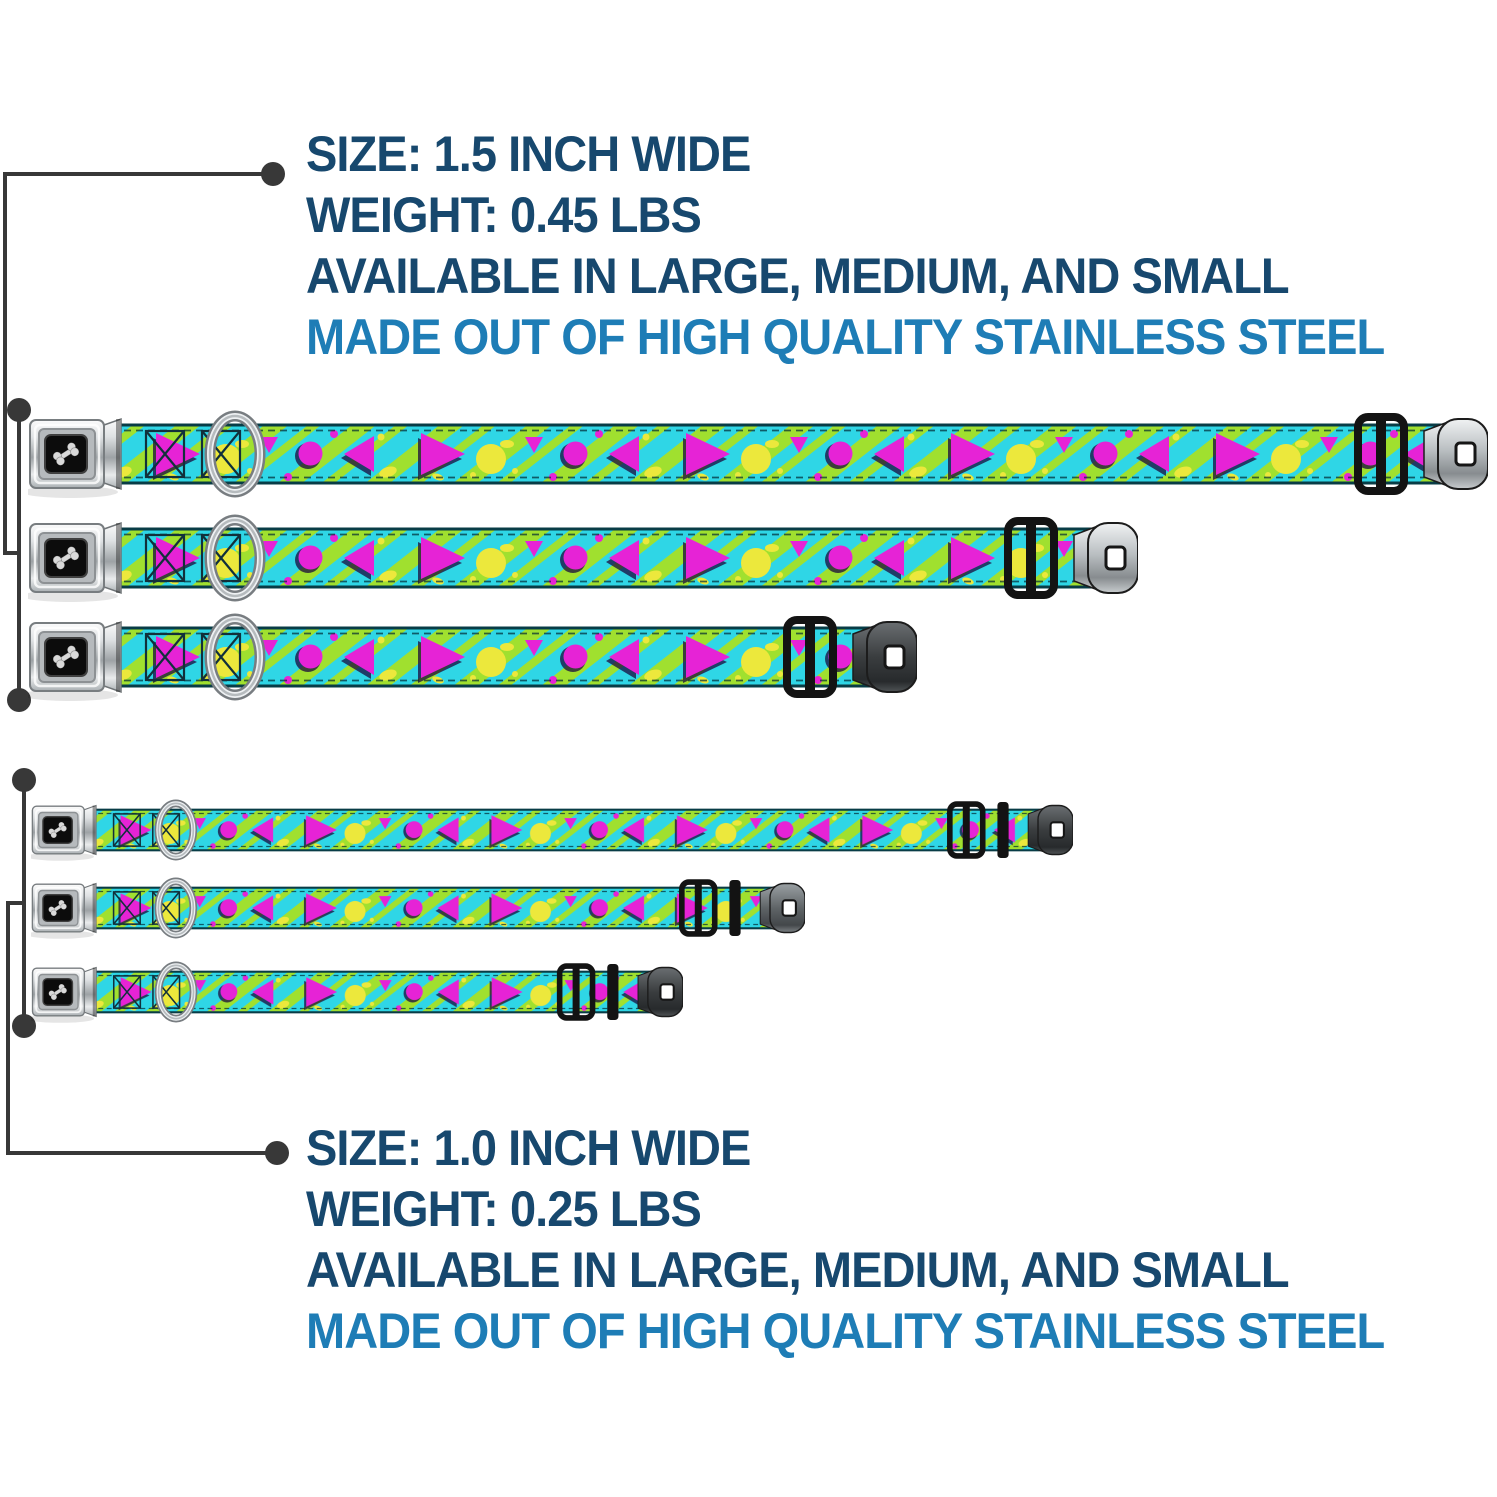 The image size is (1497, 1497). What do you see at coordinates (504, 1209) in the screenshot?
I see `spec-weight-label: WEIGHT: 0.25 LBS` at bounding box center [504, 1209].